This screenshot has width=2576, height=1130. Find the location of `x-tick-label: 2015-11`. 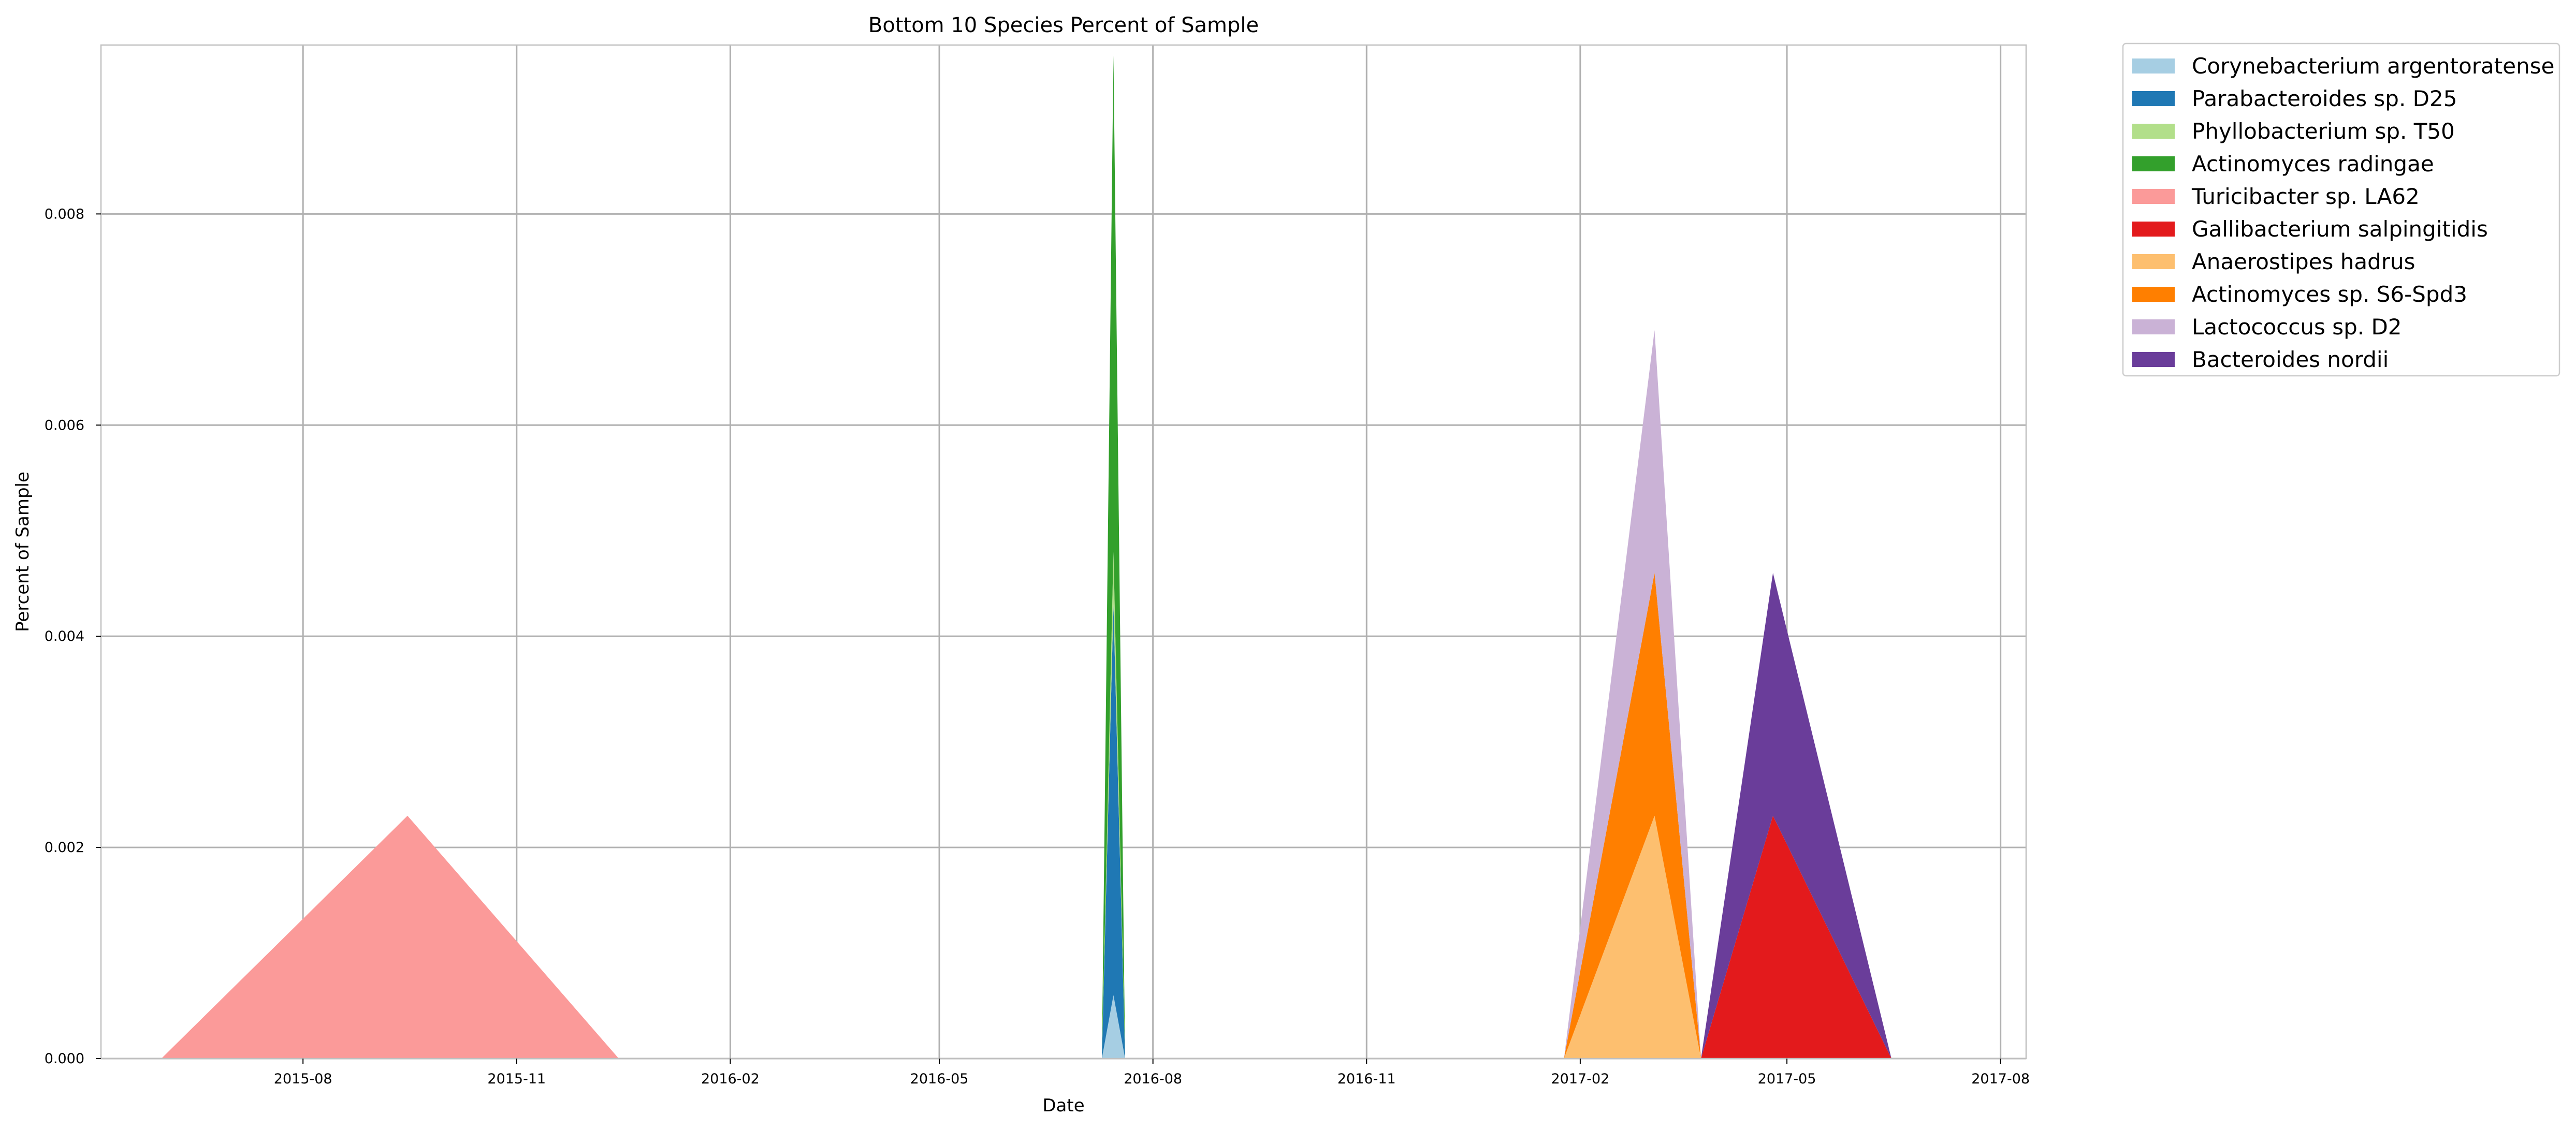

x-tick-label: 2015-11 is located at coordinates (516, 1079).